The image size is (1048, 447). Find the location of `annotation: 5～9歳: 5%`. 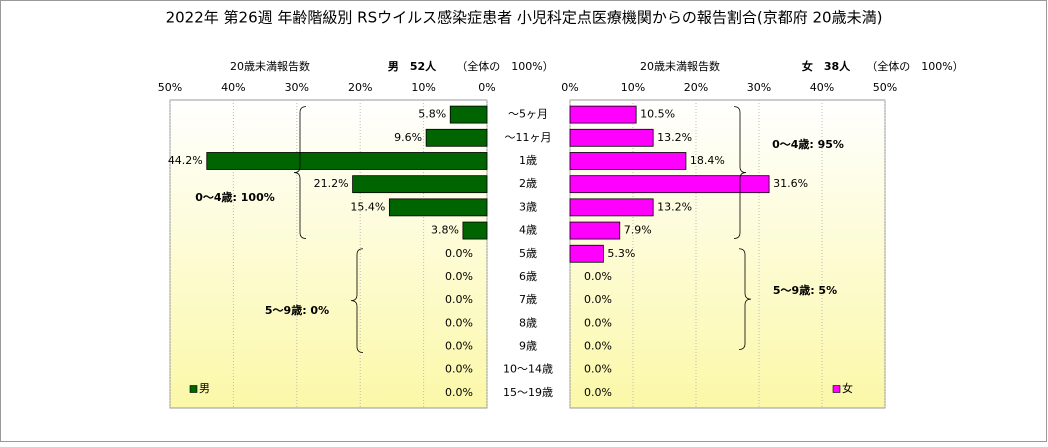

annotation: 5～9歳: 5% is located at coordinates (805, 290).